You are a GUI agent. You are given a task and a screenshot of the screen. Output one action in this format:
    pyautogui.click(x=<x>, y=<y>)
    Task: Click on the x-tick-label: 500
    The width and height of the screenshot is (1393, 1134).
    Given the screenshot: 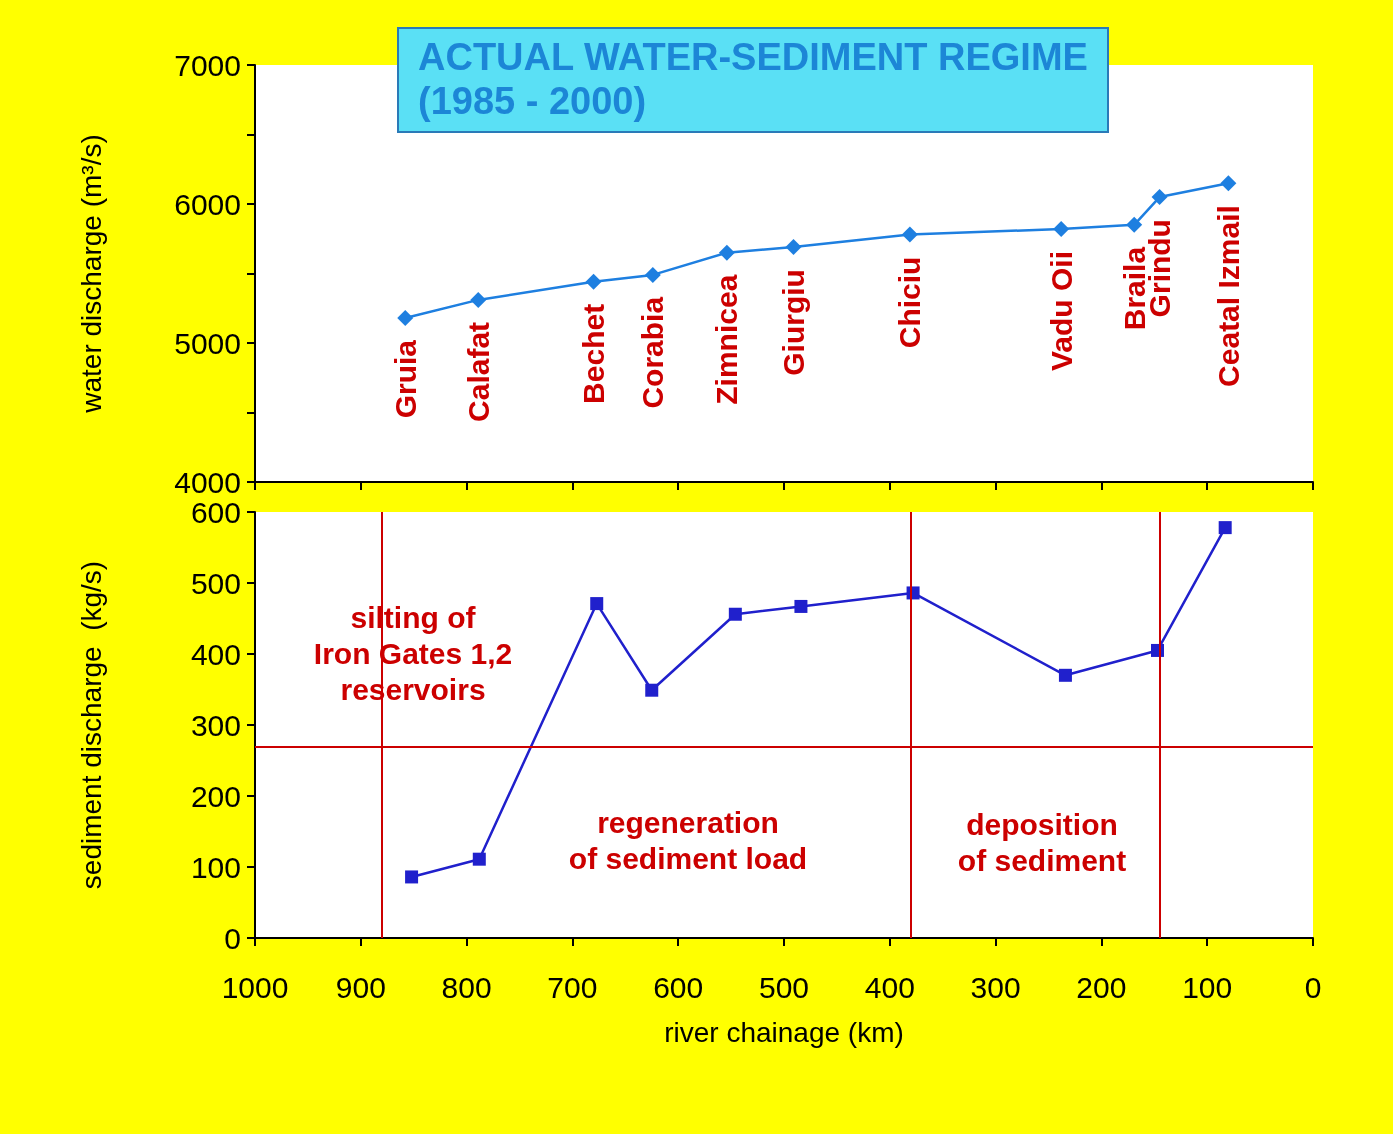 What is the action you would take?
    pyautogui.click(x=784, y=987)
    